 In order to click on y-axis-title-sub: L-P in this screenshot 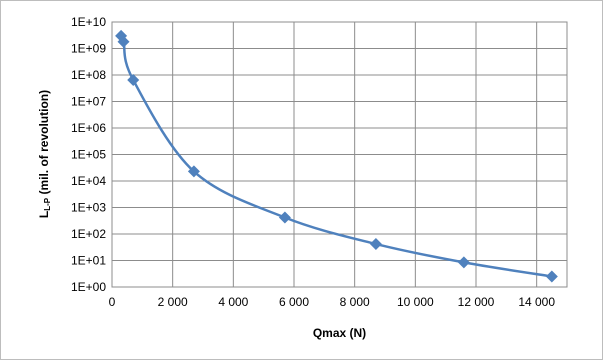, I will do `click(47, 204)`.